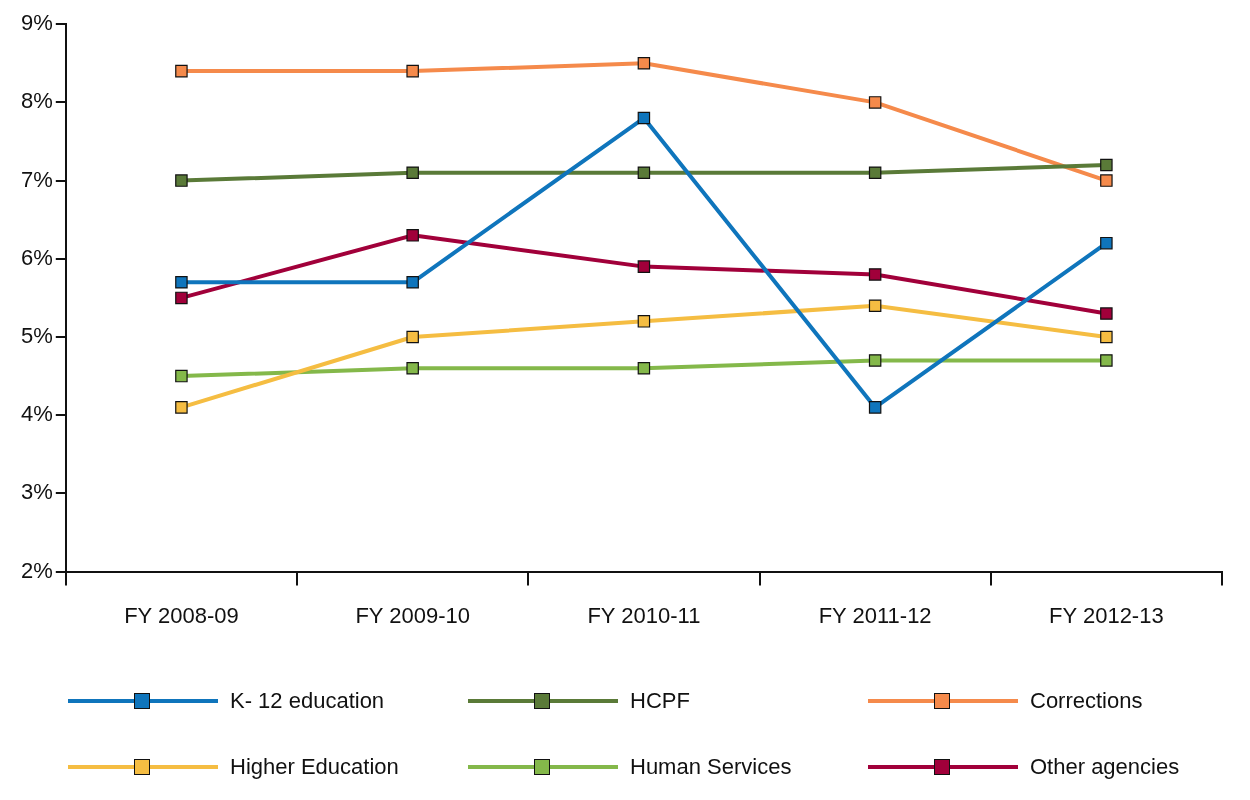 This screenshot has height=800, width=1250. What do you see at coordinates (37, 257) in the screenshot?
I see `y-tick-label: 6%` at bounding box center [37, 257].